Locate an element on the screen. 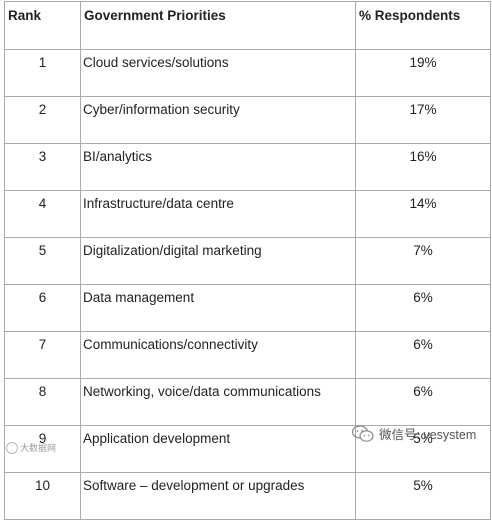 The width and height of the screenshot is (492, 520). watermark-right: 微信号: vesystem is located at coordinates (414, 433).